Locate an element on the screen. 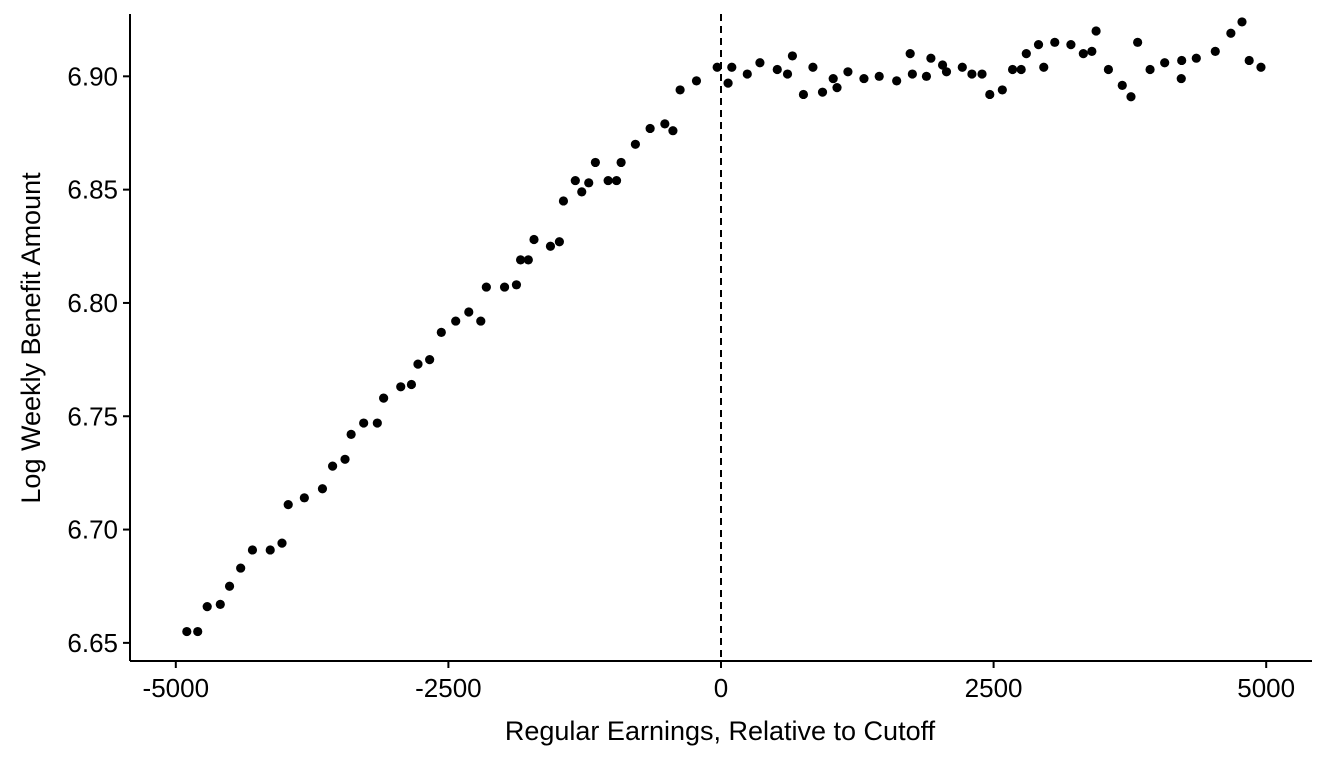  y-tick-label: 6.75 is located at coordinates (92, 416).